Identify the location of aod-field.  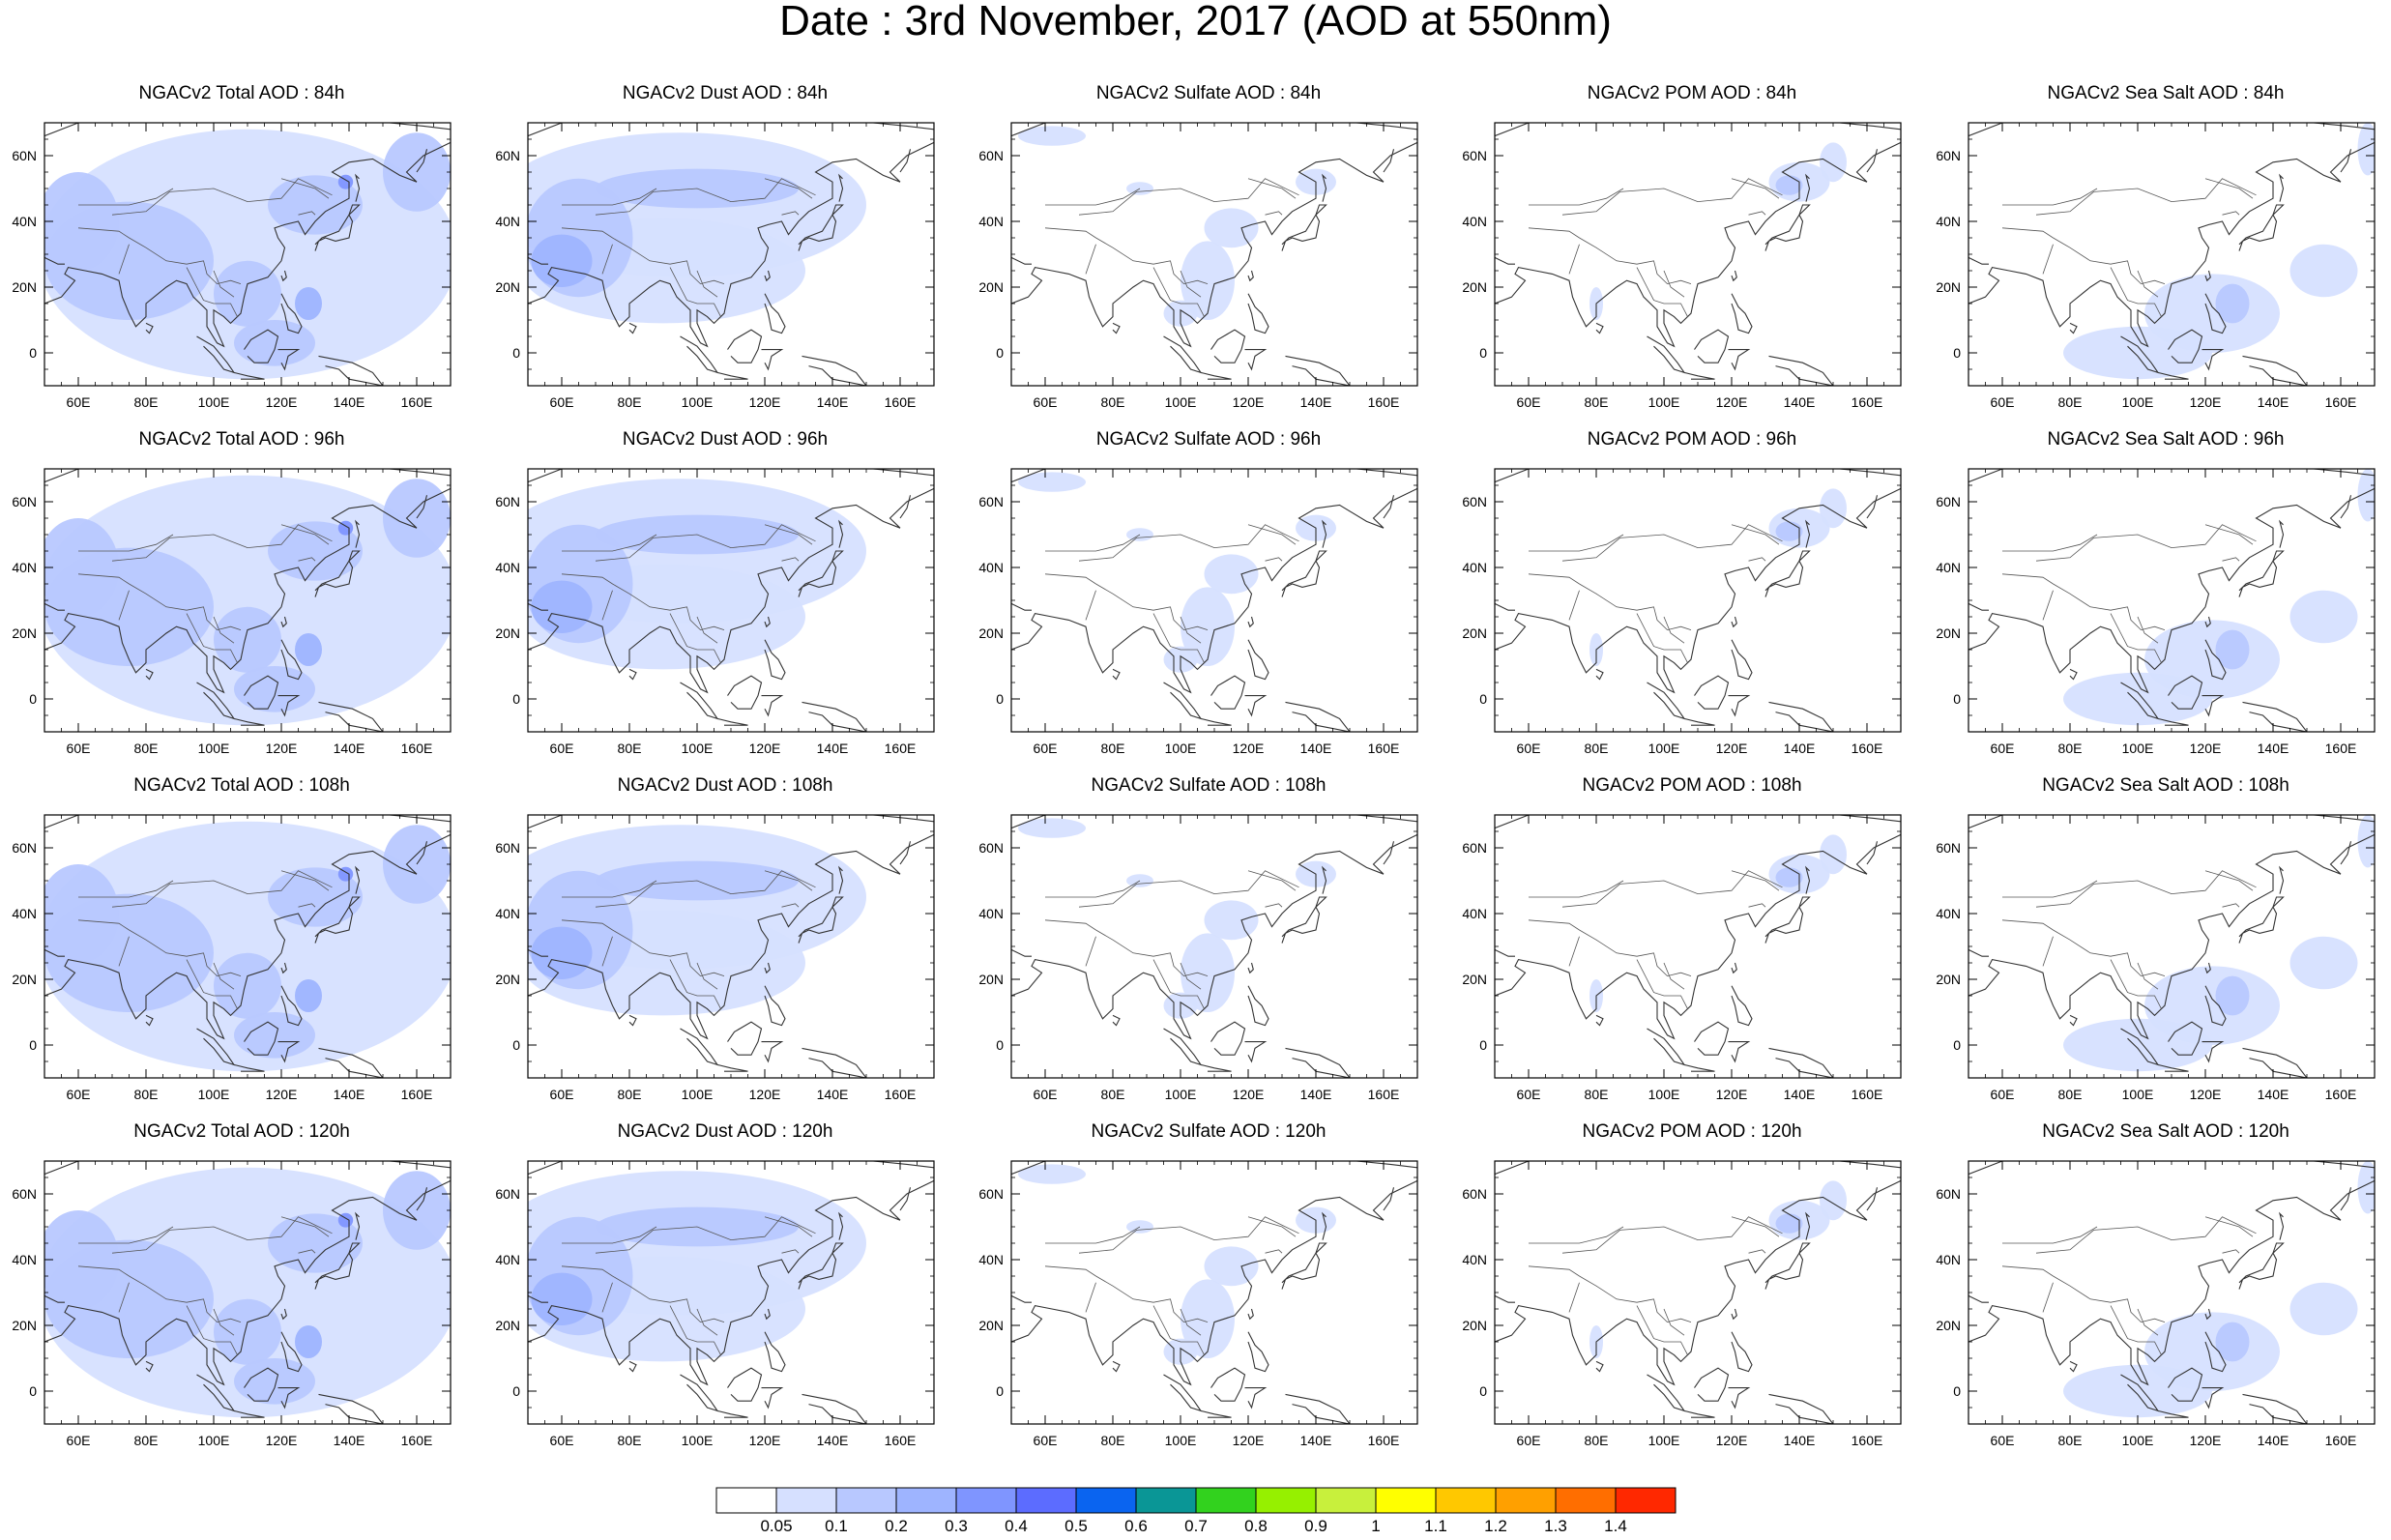
(1214, 600).